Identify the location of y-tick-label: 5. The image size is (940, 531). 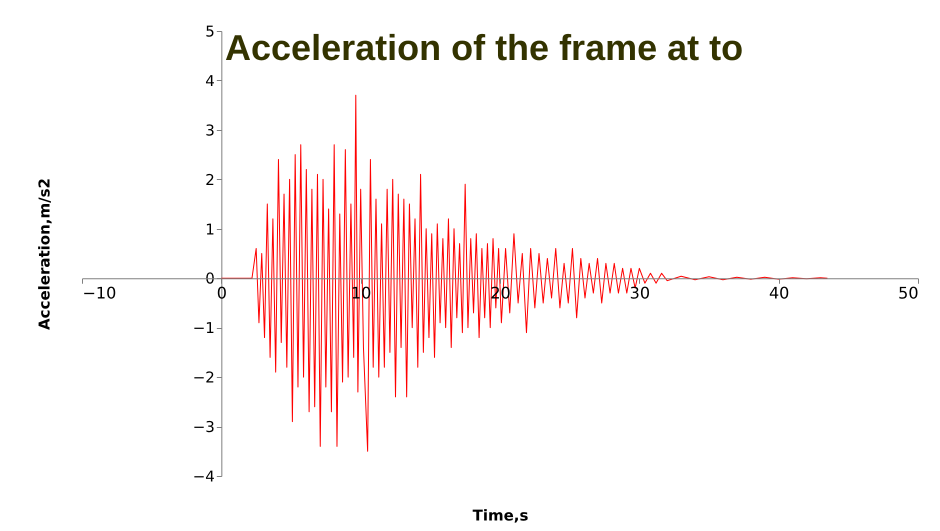
(210, 31).